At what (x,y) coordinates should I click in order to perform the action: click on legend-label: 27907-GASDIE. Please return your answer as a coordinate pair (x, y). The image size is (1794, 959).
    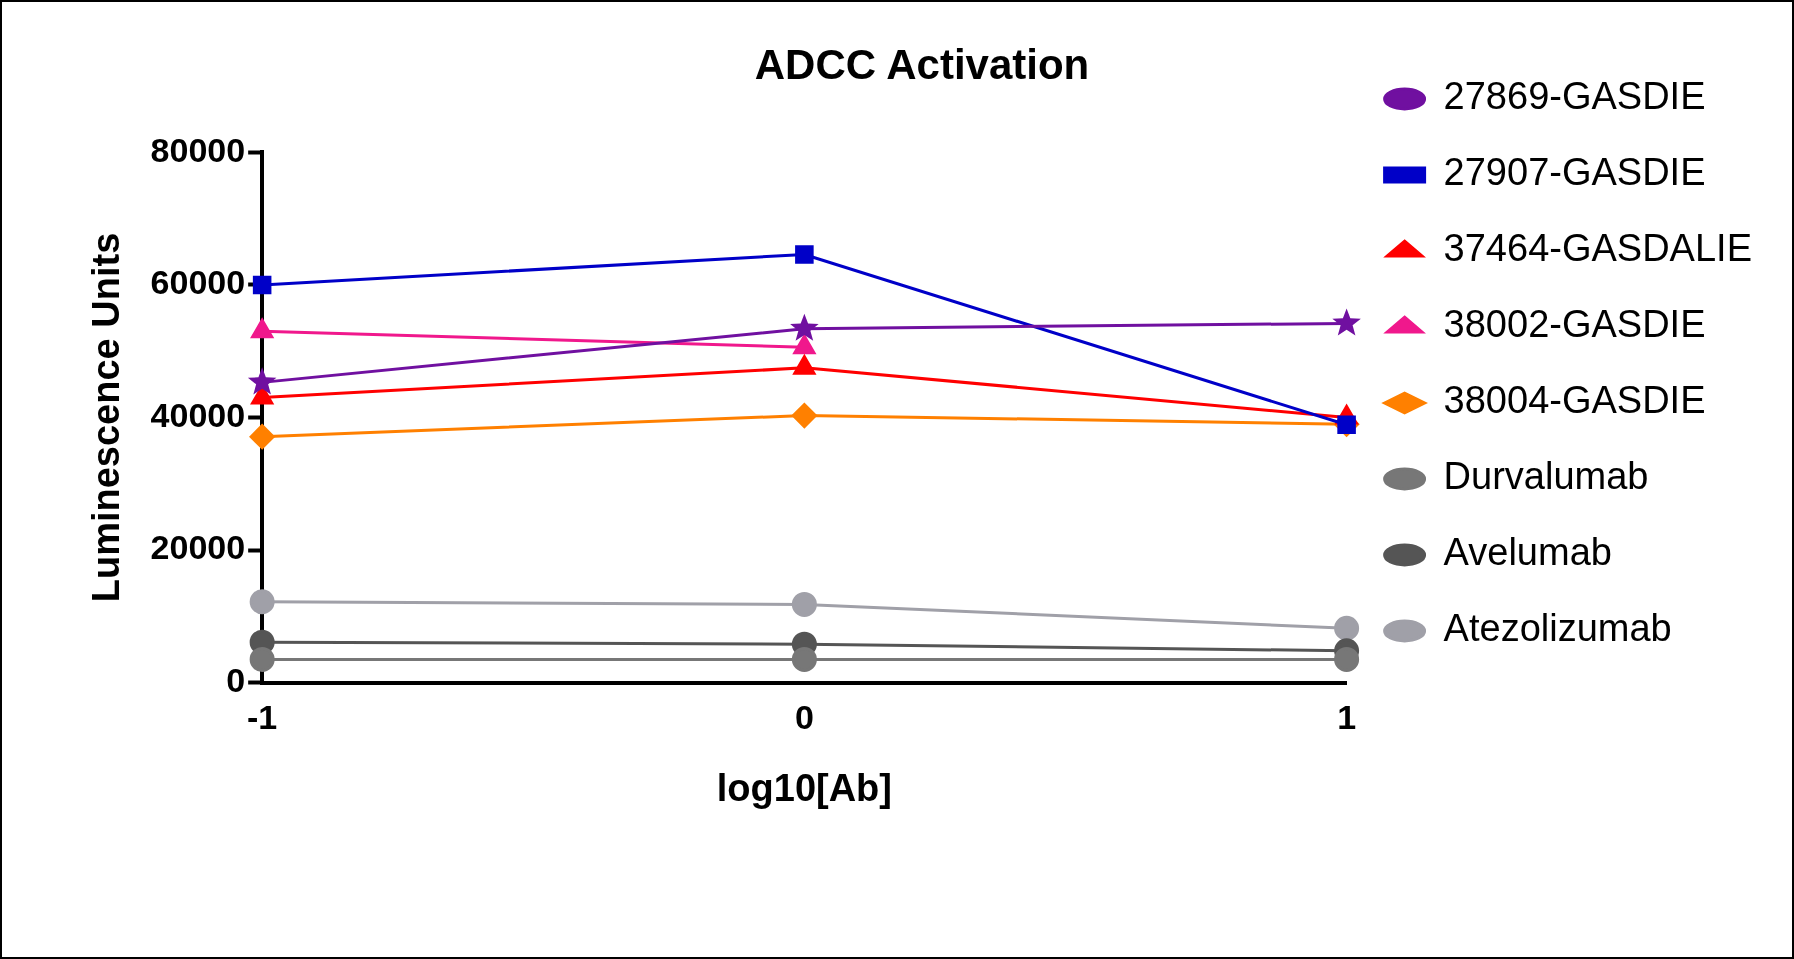
    Looking at the image, I should click on (1574, 172).